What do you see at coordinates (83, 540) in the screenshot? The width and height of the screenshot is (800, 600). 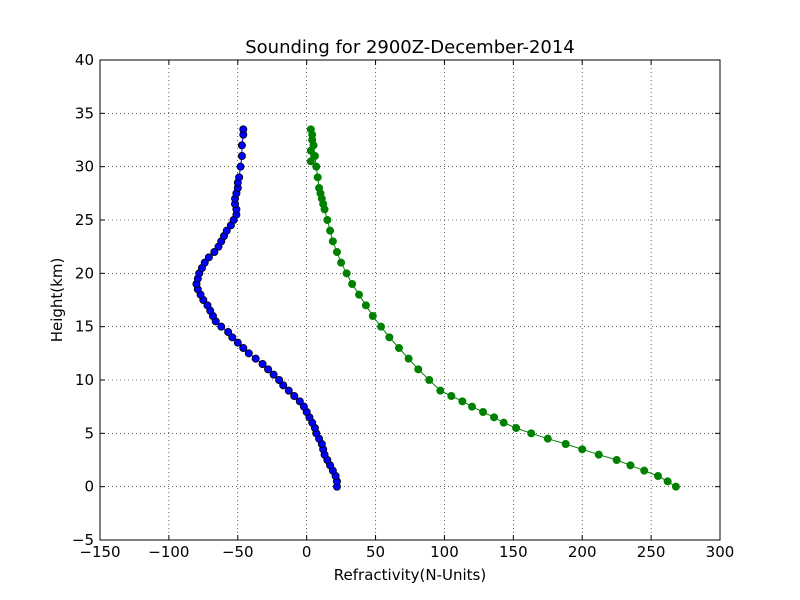 I see `y-tick-label: −5` at bounding box center [83, 540].